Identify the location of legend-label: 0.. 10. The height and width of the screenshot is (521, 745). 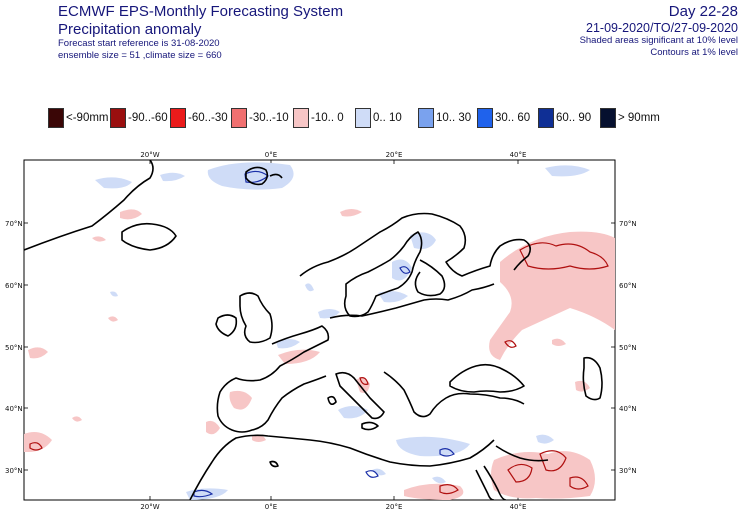
(387, 118).